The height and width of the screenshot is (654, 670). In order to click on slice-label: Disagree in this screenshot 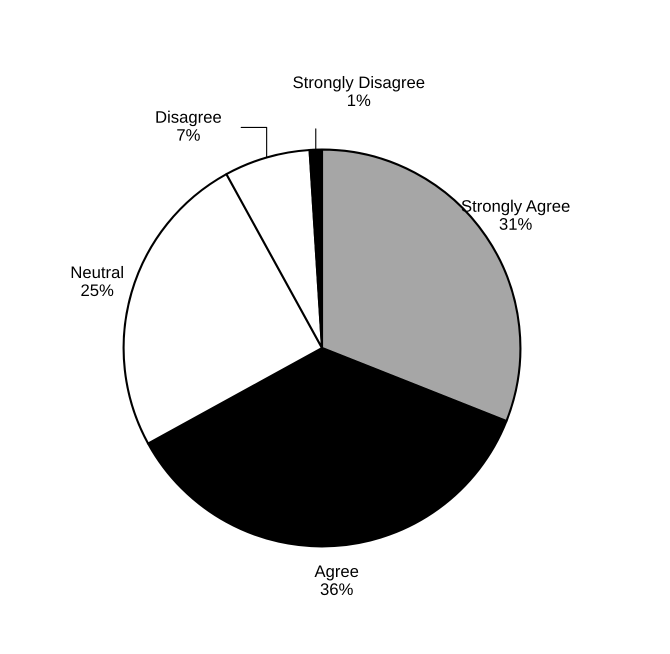, I will do `click(188, 118)`.